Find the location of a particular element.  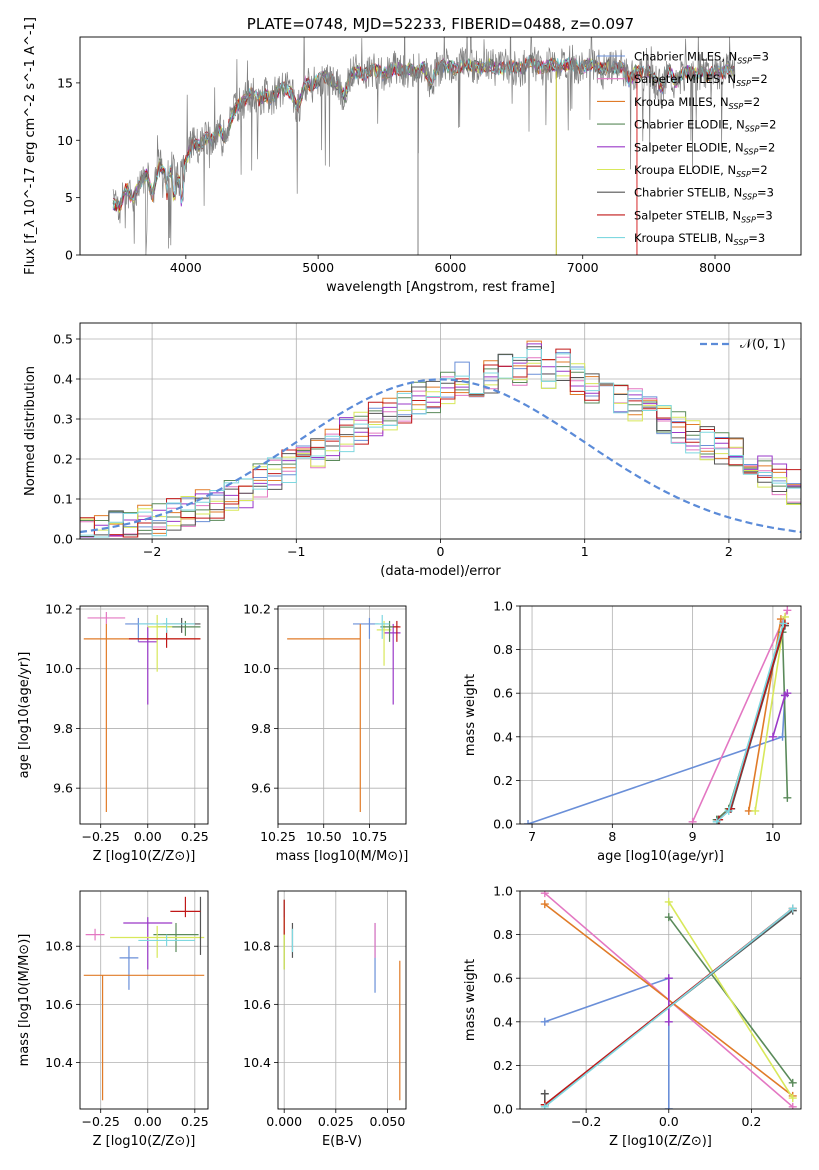

panel-mass-vs-EBV: 0.000 0.025 0.050 10.4 10.6 10.8 E(B-V) is located at coordinates (325, 1019).